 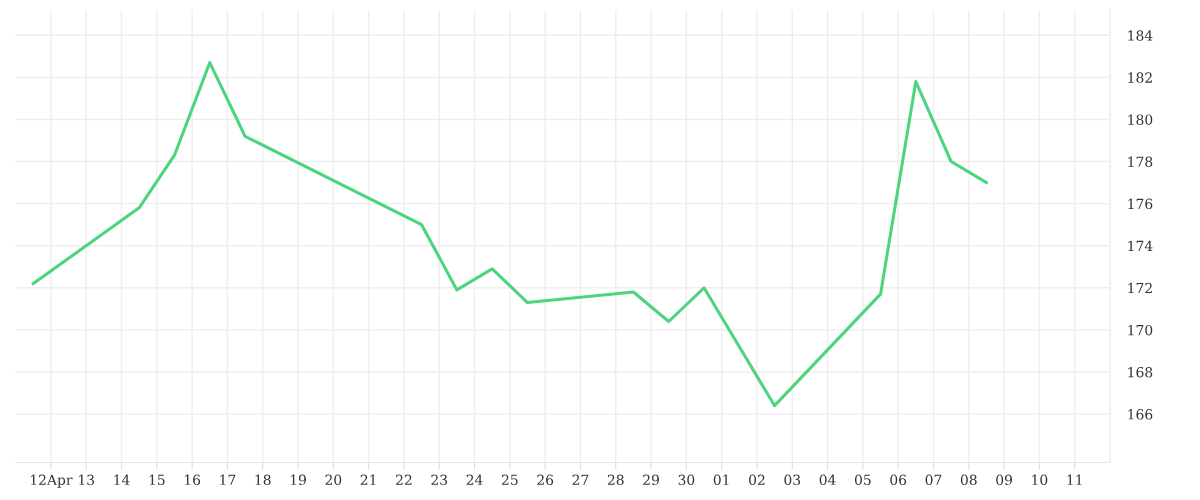 What do you see at coordinates (263, 480) in the screenshot?
I see `x-tick-label: 18` at bounding box center [263, 480].